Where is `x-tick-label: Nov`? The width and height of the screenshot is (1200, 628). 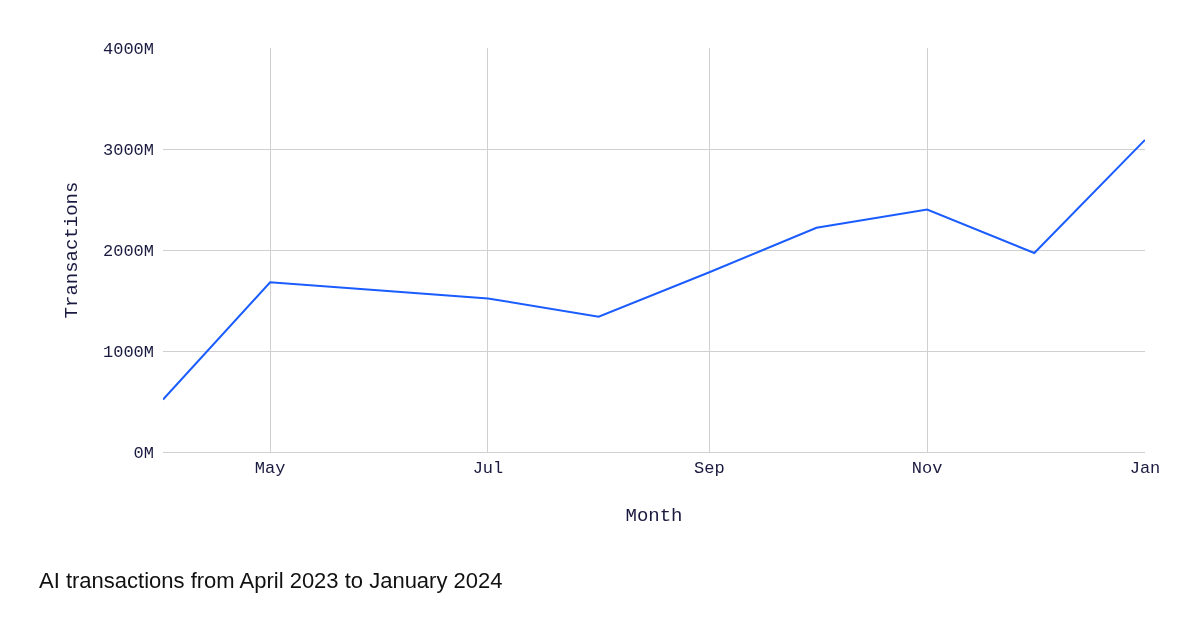 x-tick-label: Nov is located at coordinates (927, 469).